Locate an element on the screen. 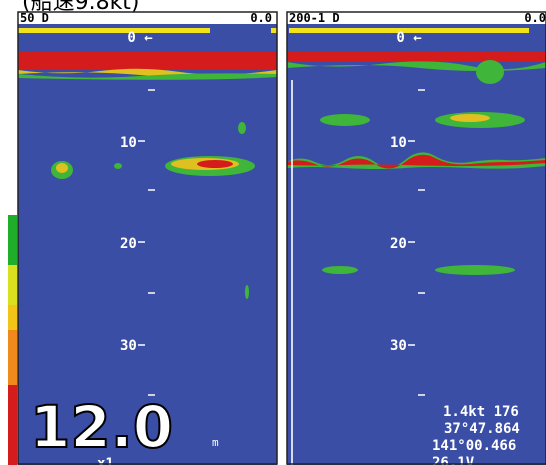 This screenshot has width=546, height=465. zoom: x1 is located at coordinates (105, 460).